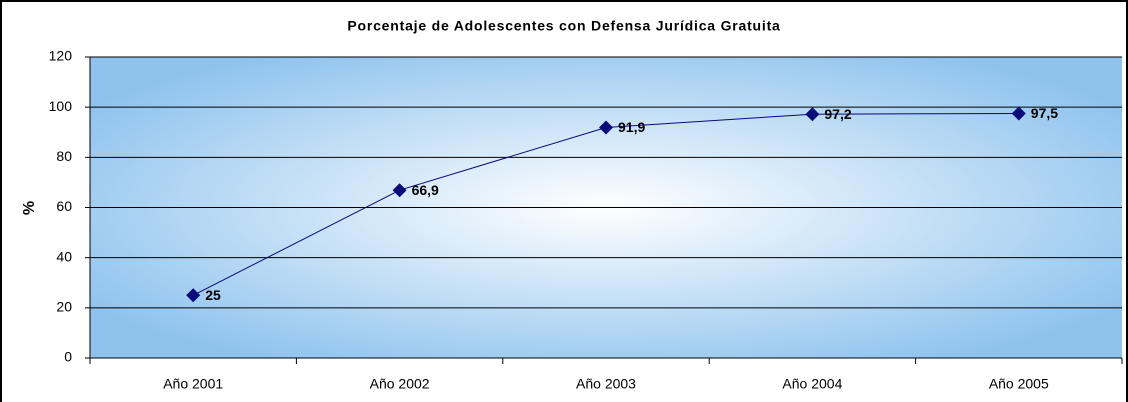 This screenshot has width=1128, height=402. I want to click on y-tick-label: 0, so click(68, 357).